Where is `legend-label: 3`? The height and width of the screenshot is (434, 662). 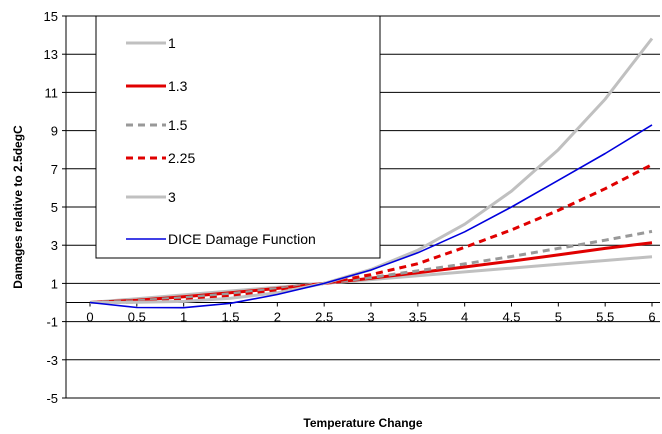
legend-label: 3 is located at coordinates (172, 197).